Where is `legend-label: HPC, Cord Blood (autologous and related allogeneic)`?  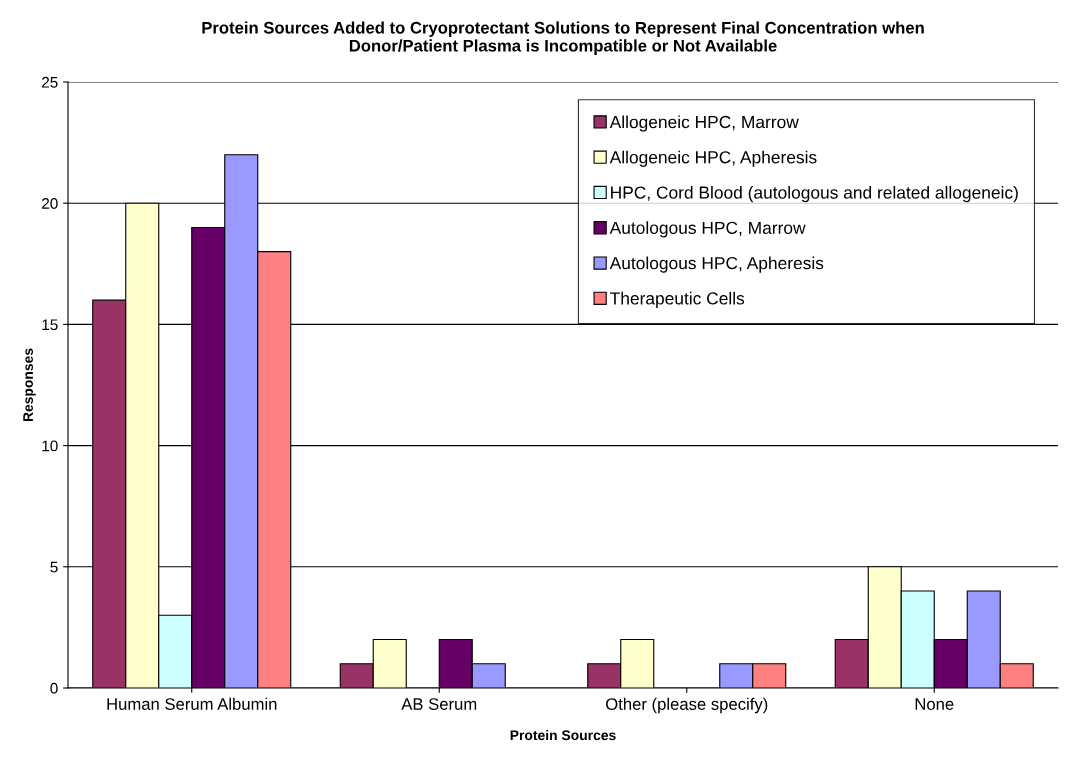
legend-label: HPC, Cord Blood (autologous and related allogeneic) is located at coordinates (814, 194).